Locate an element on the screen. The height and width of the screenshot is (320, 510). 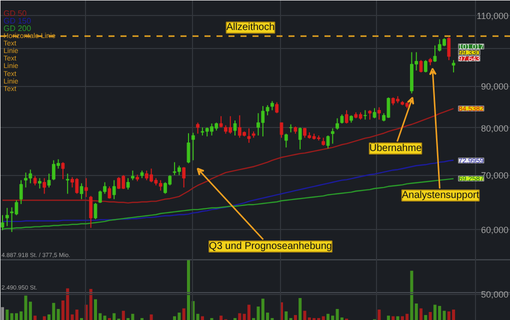
y-tick-label: 90,000 is located at coordinates (494, 87).